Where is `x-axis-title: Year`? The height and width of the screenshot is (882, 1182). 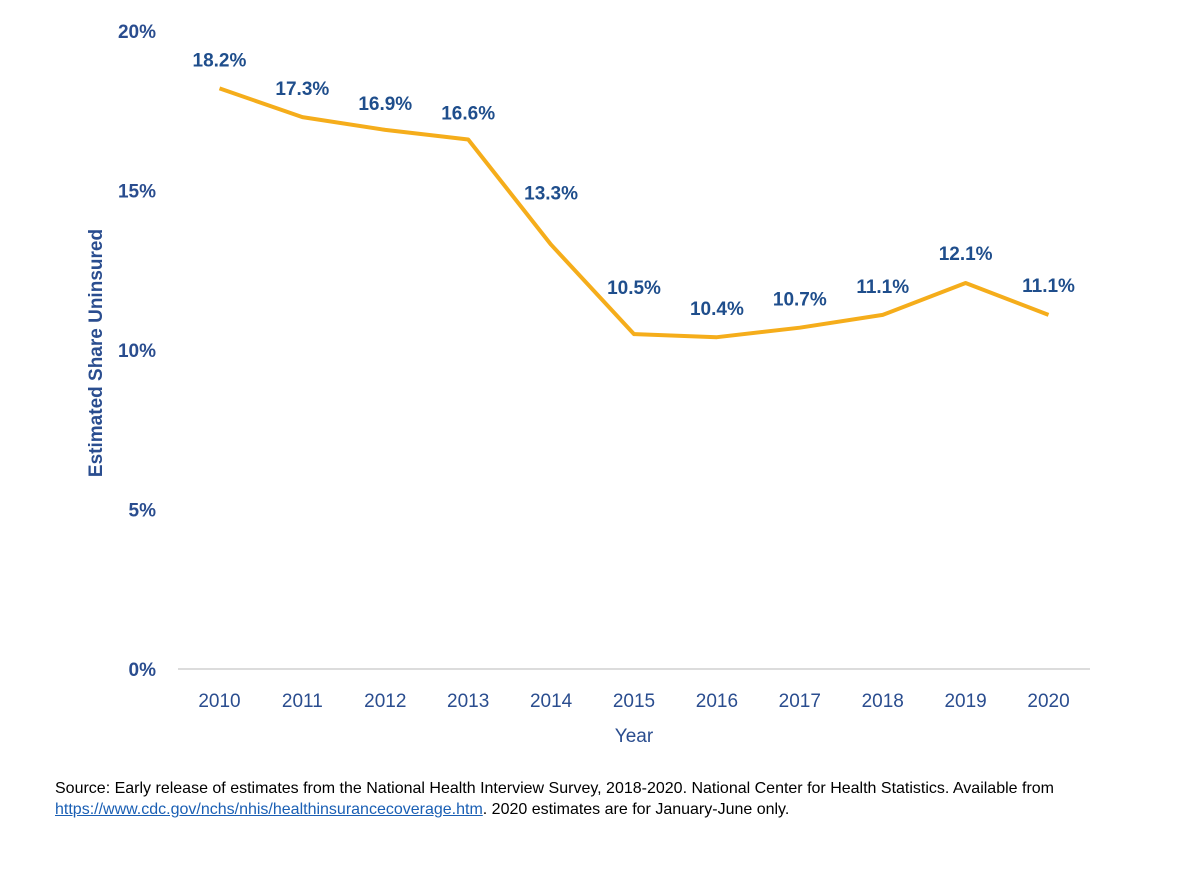
x-axis-title: Year is located at coordinates (634, 736).